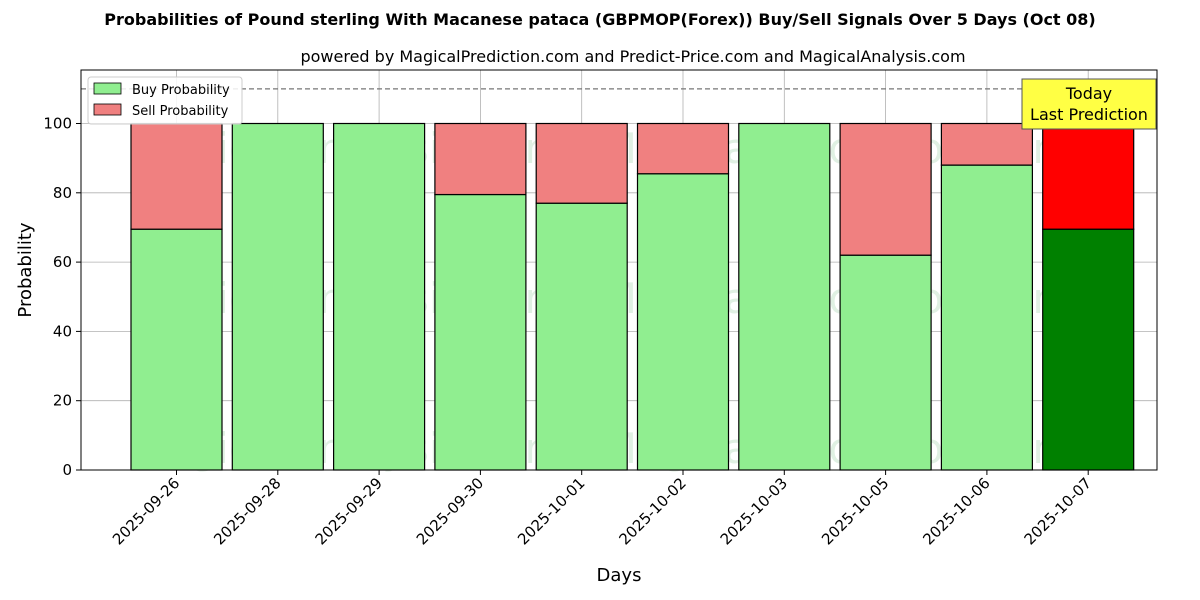  What do you see at coordinates (62, 262) in the screenshot?
I see `y-tick-label: 60` at bounding box center [62, 262].